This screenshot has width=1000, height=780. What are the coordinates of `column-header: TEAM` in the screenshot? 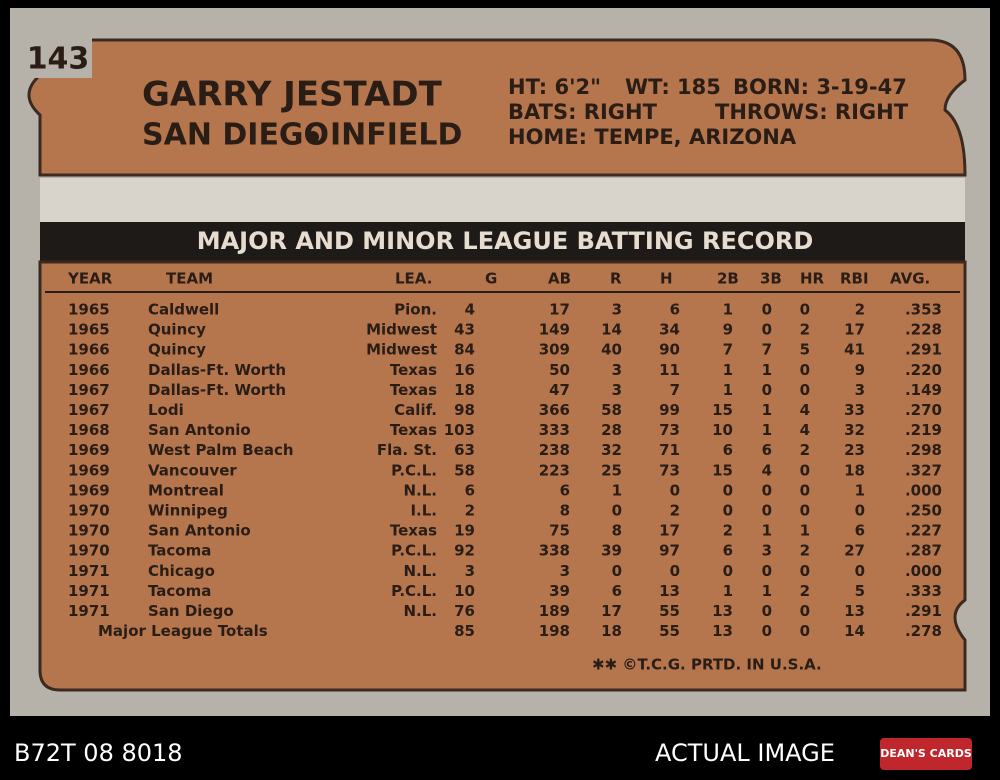 It's located at (189, 279).